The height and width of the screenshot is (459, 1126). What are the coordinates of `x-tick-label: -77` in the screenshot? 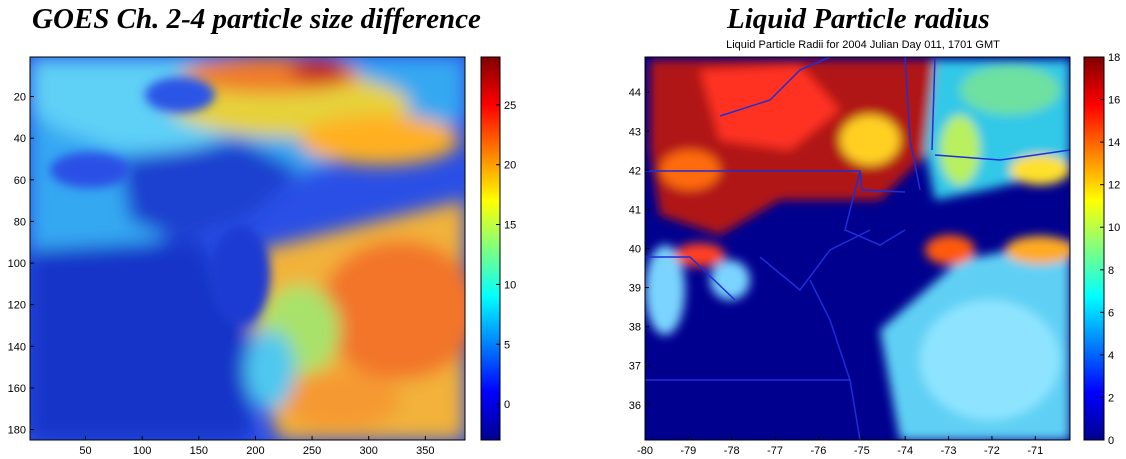 It's located at (775, 451).